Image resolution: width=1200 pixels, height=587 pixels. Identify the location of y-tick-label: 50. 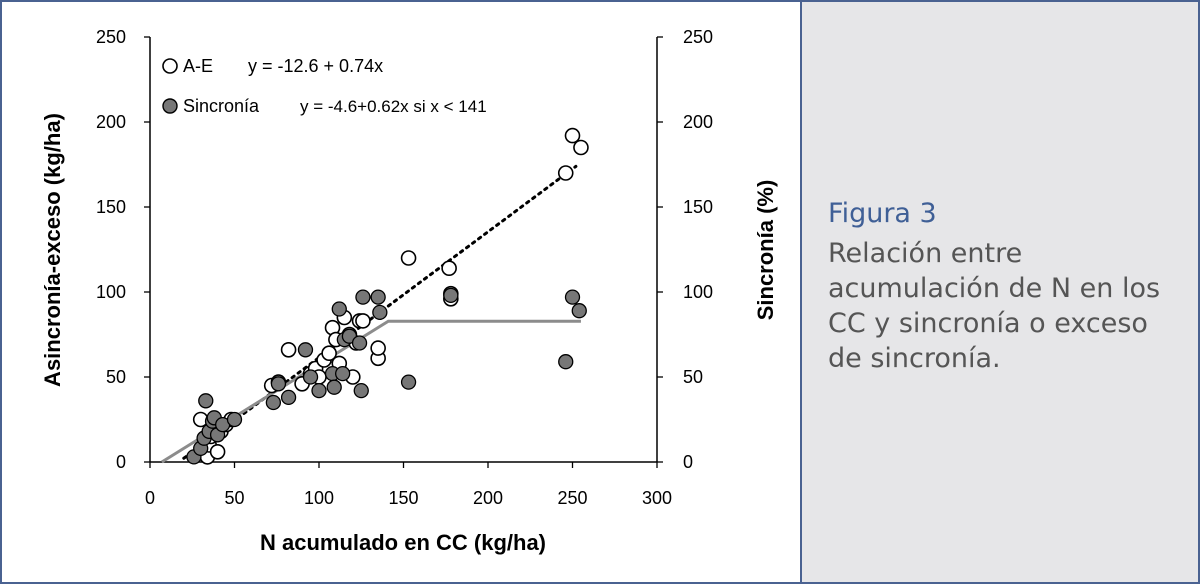
(116, 377).